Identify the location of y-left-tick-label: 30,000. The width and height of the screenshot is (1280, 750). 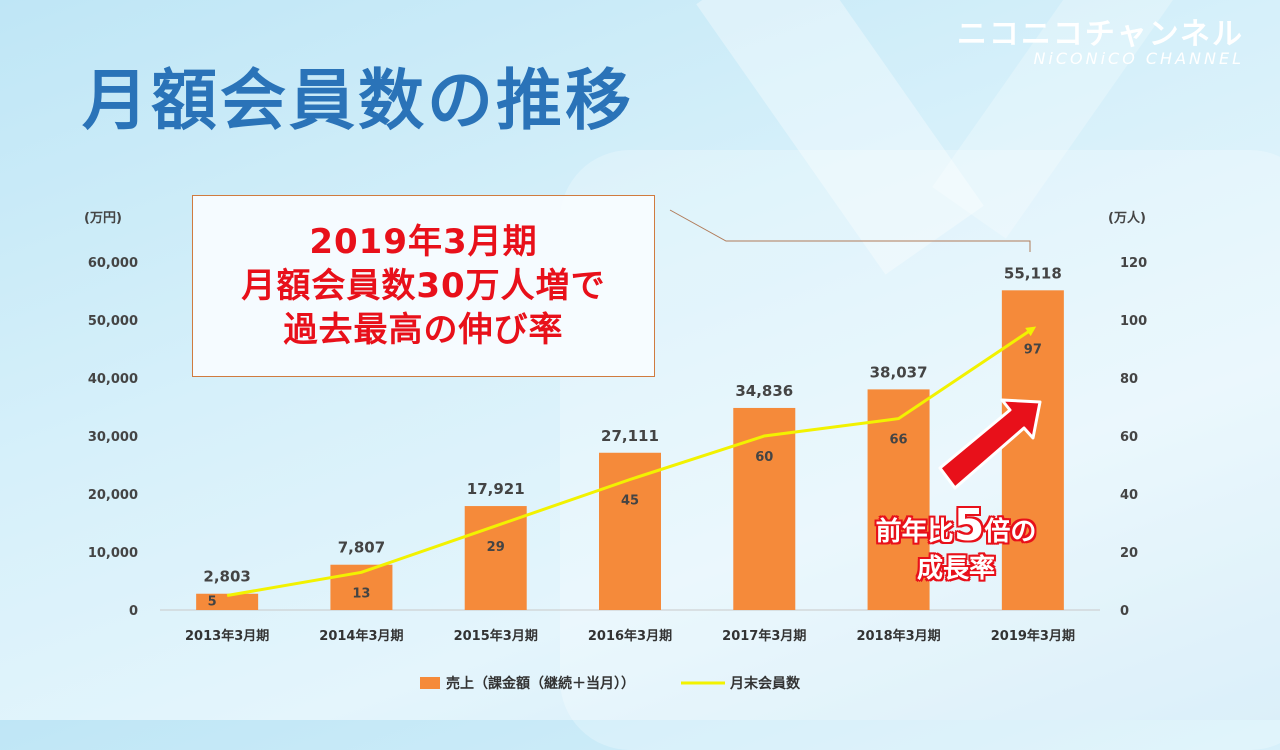
(113, 437).